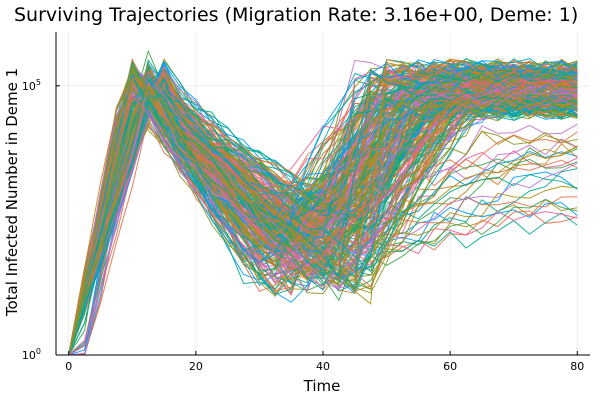 The width and height of the screenshot is (600, 400). Describe the element at coordinates (323, 366) in the screenshot. I see `x-tick-label: 40` at that location.